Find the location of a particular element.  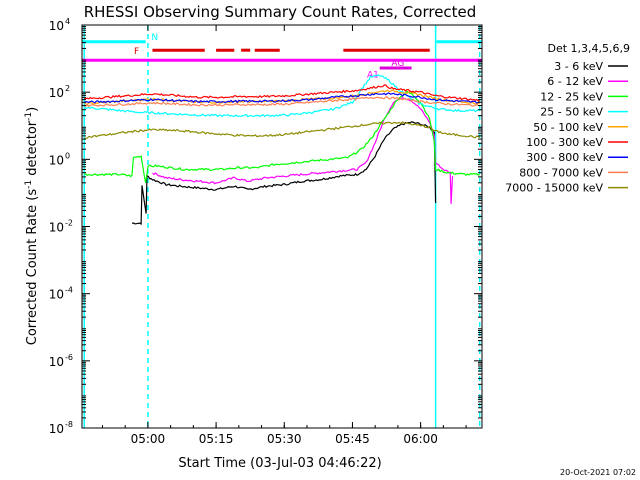

y-tick-exp-3: -2 is located at coordinates (69, 223).